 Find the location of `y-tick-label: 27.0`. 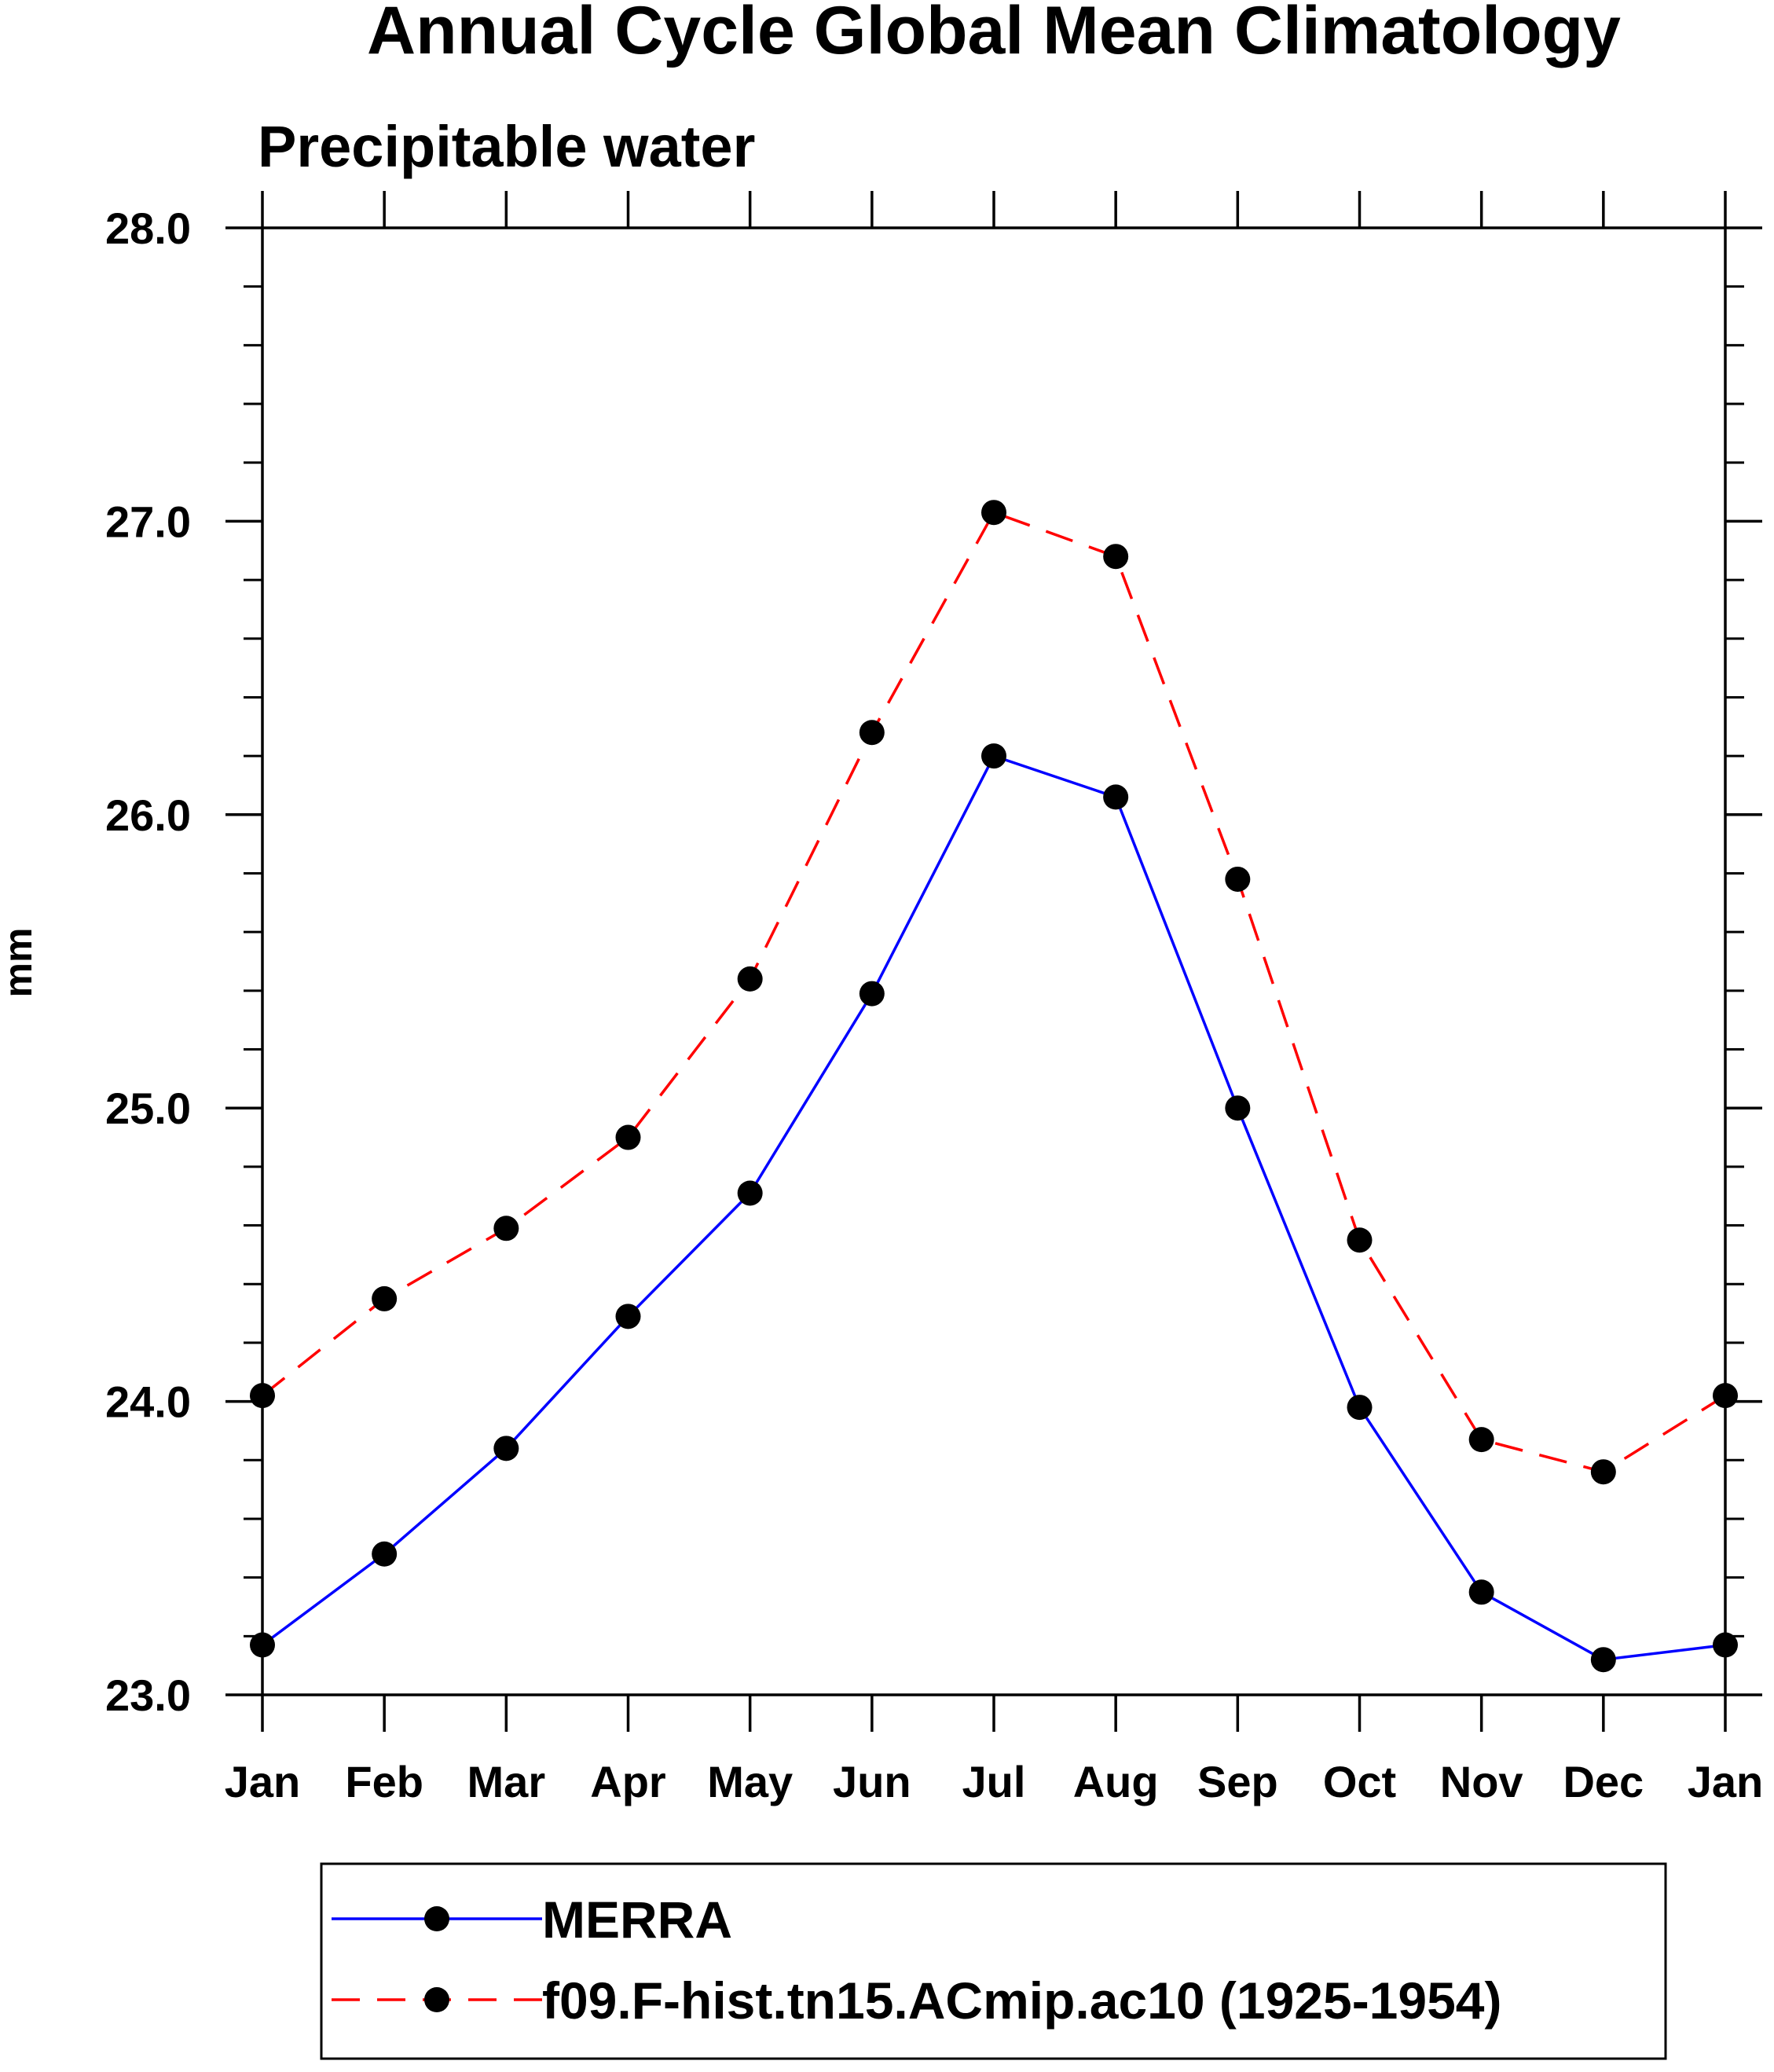

y-tick-label: 27.0 is located at coordinates (148, 521).